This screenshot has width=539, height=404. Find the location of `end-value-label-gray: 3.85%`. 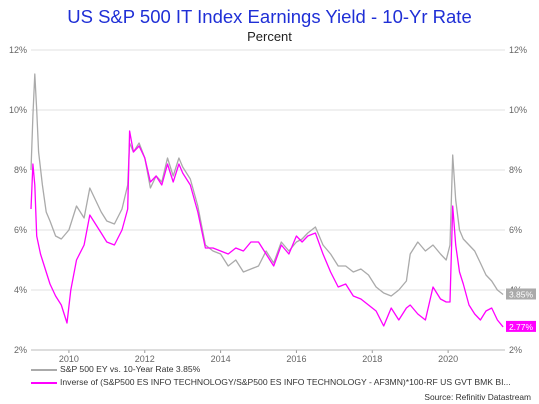

end-value-label-gray: 3.85% is located at coordinates (521, 294).